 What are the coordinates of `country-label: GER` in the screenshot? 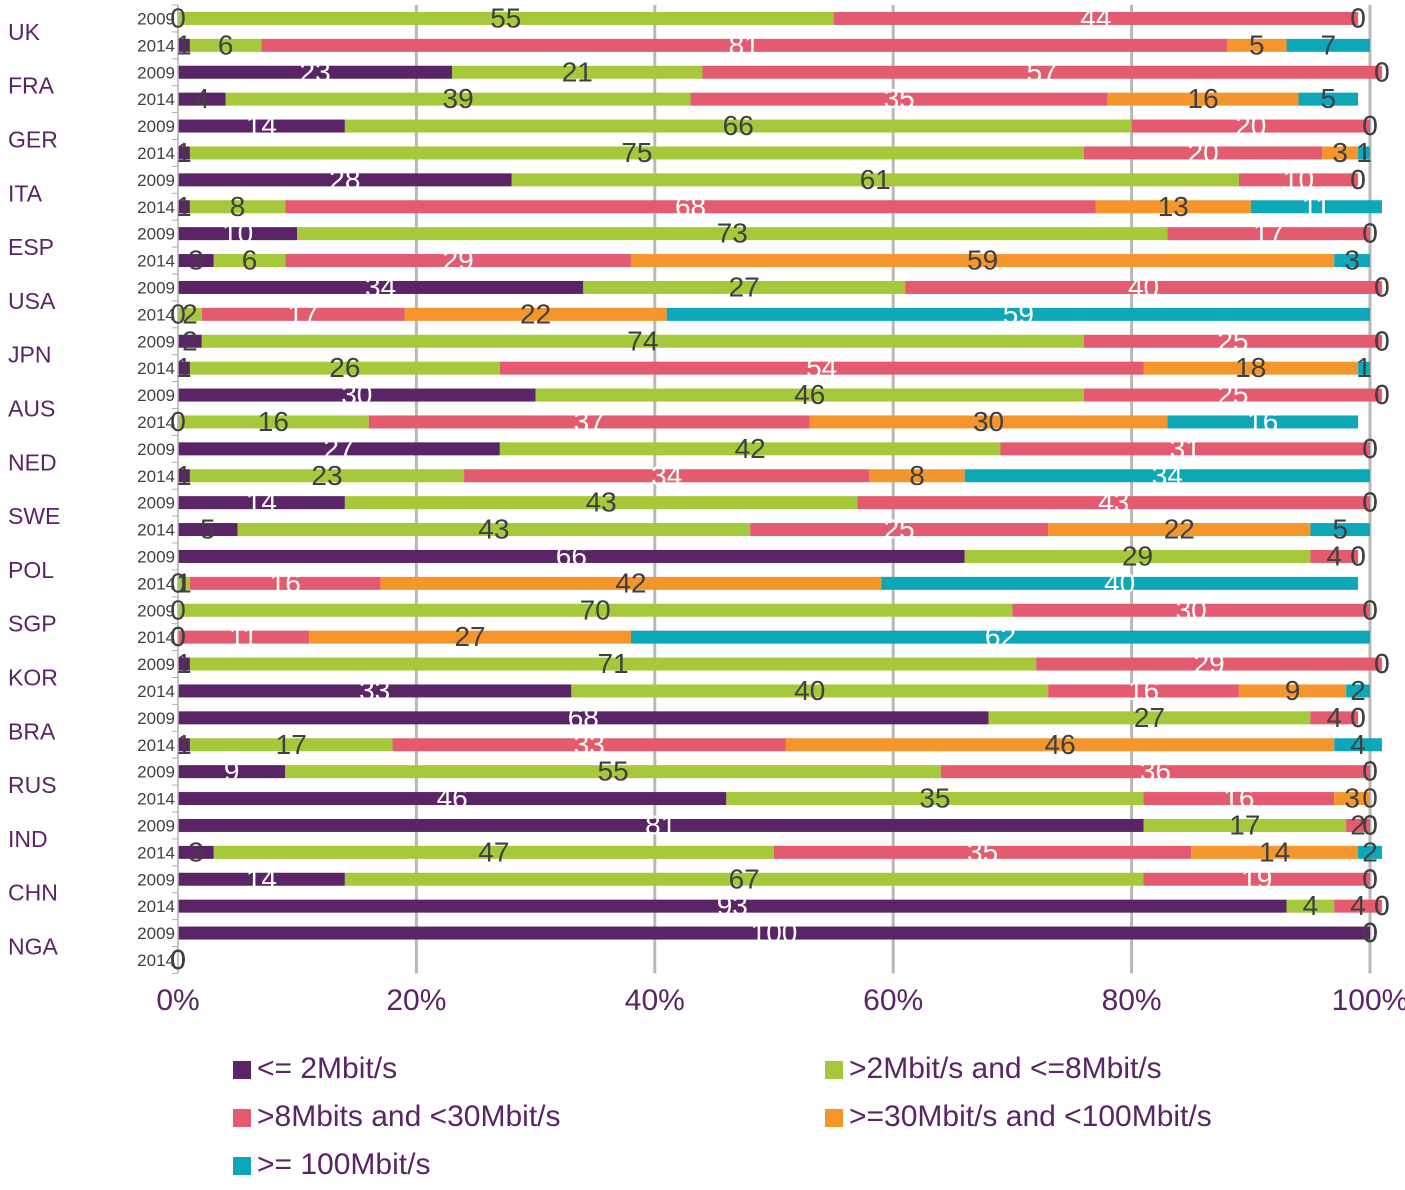 It's located at (33, 140).